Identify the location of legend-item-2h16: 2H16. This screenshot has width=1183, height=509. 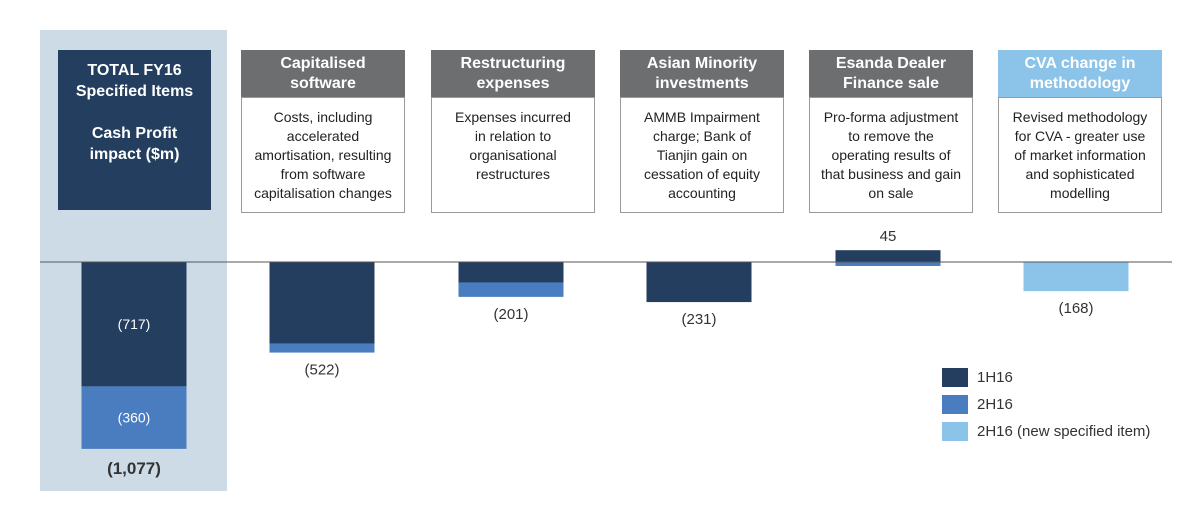
(1046, 404).